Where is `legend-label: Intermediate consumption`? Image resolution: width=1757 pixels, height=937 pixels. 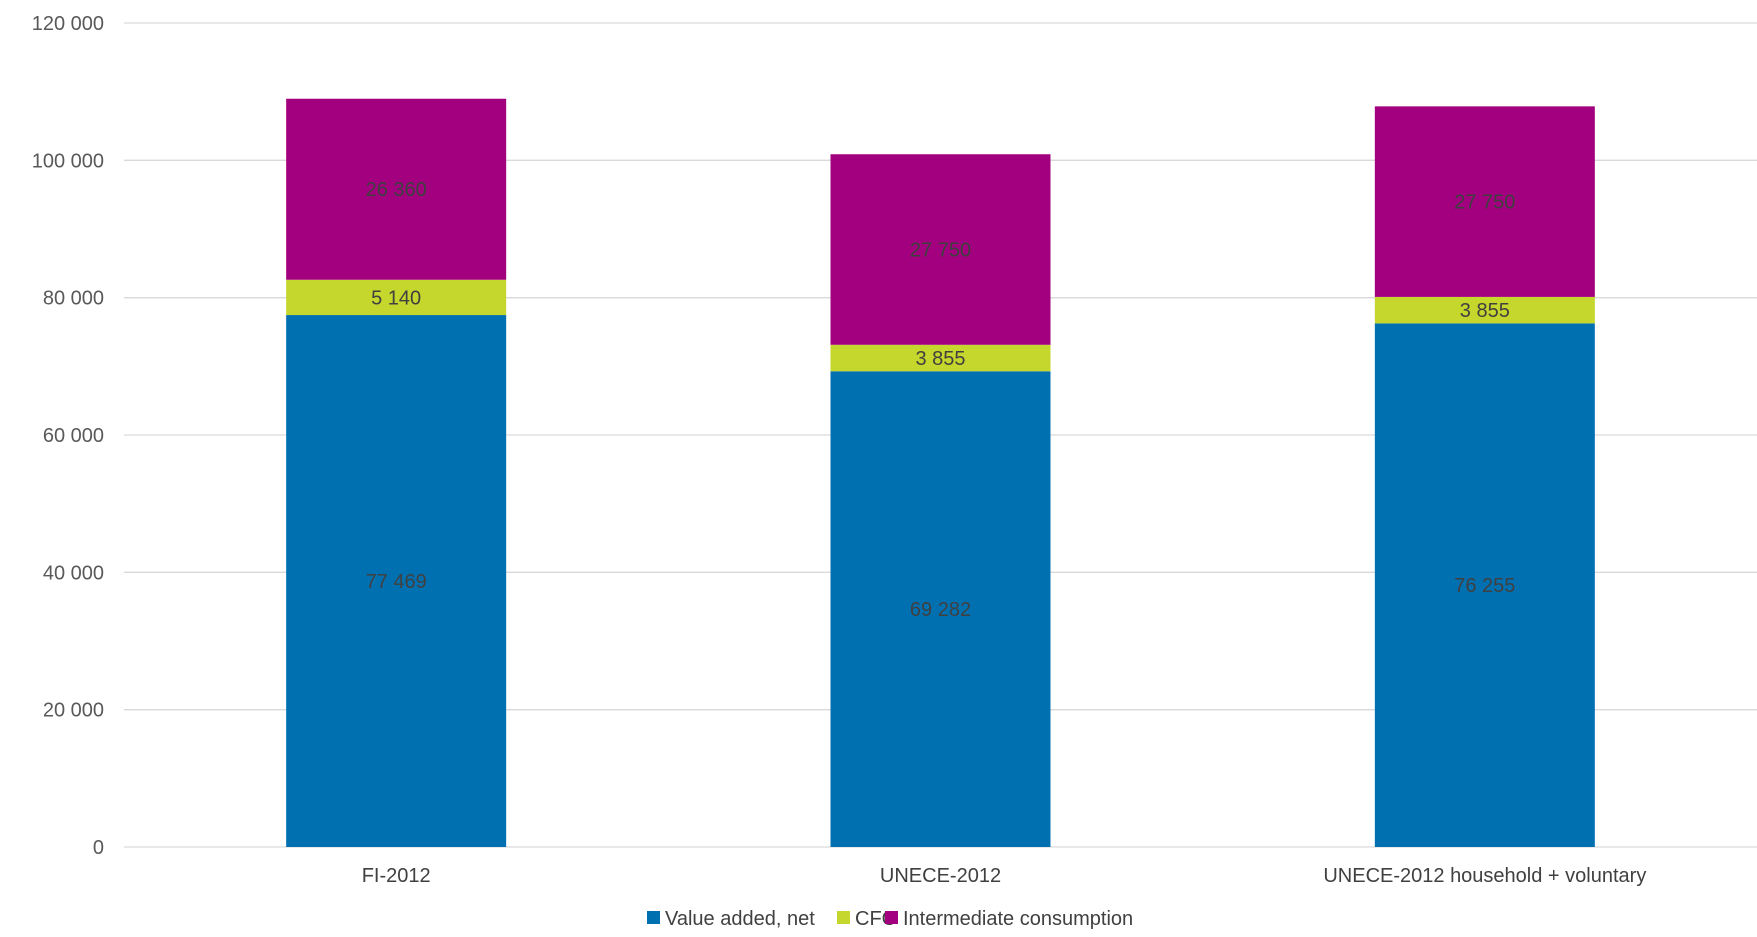
legend-label: Intermediate consumption is located at coordinates (1018, 919).